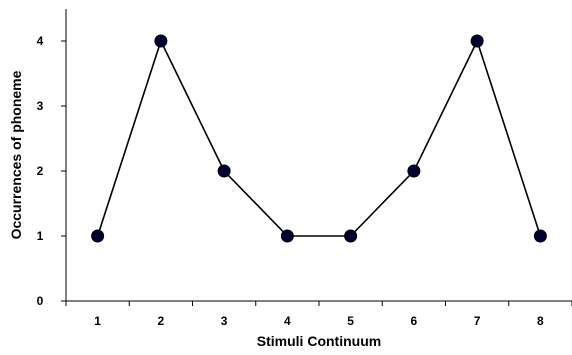  Describe the element at coordinates (40, 171) in the screenshot. I see `y-tick-label: 2` at that location.